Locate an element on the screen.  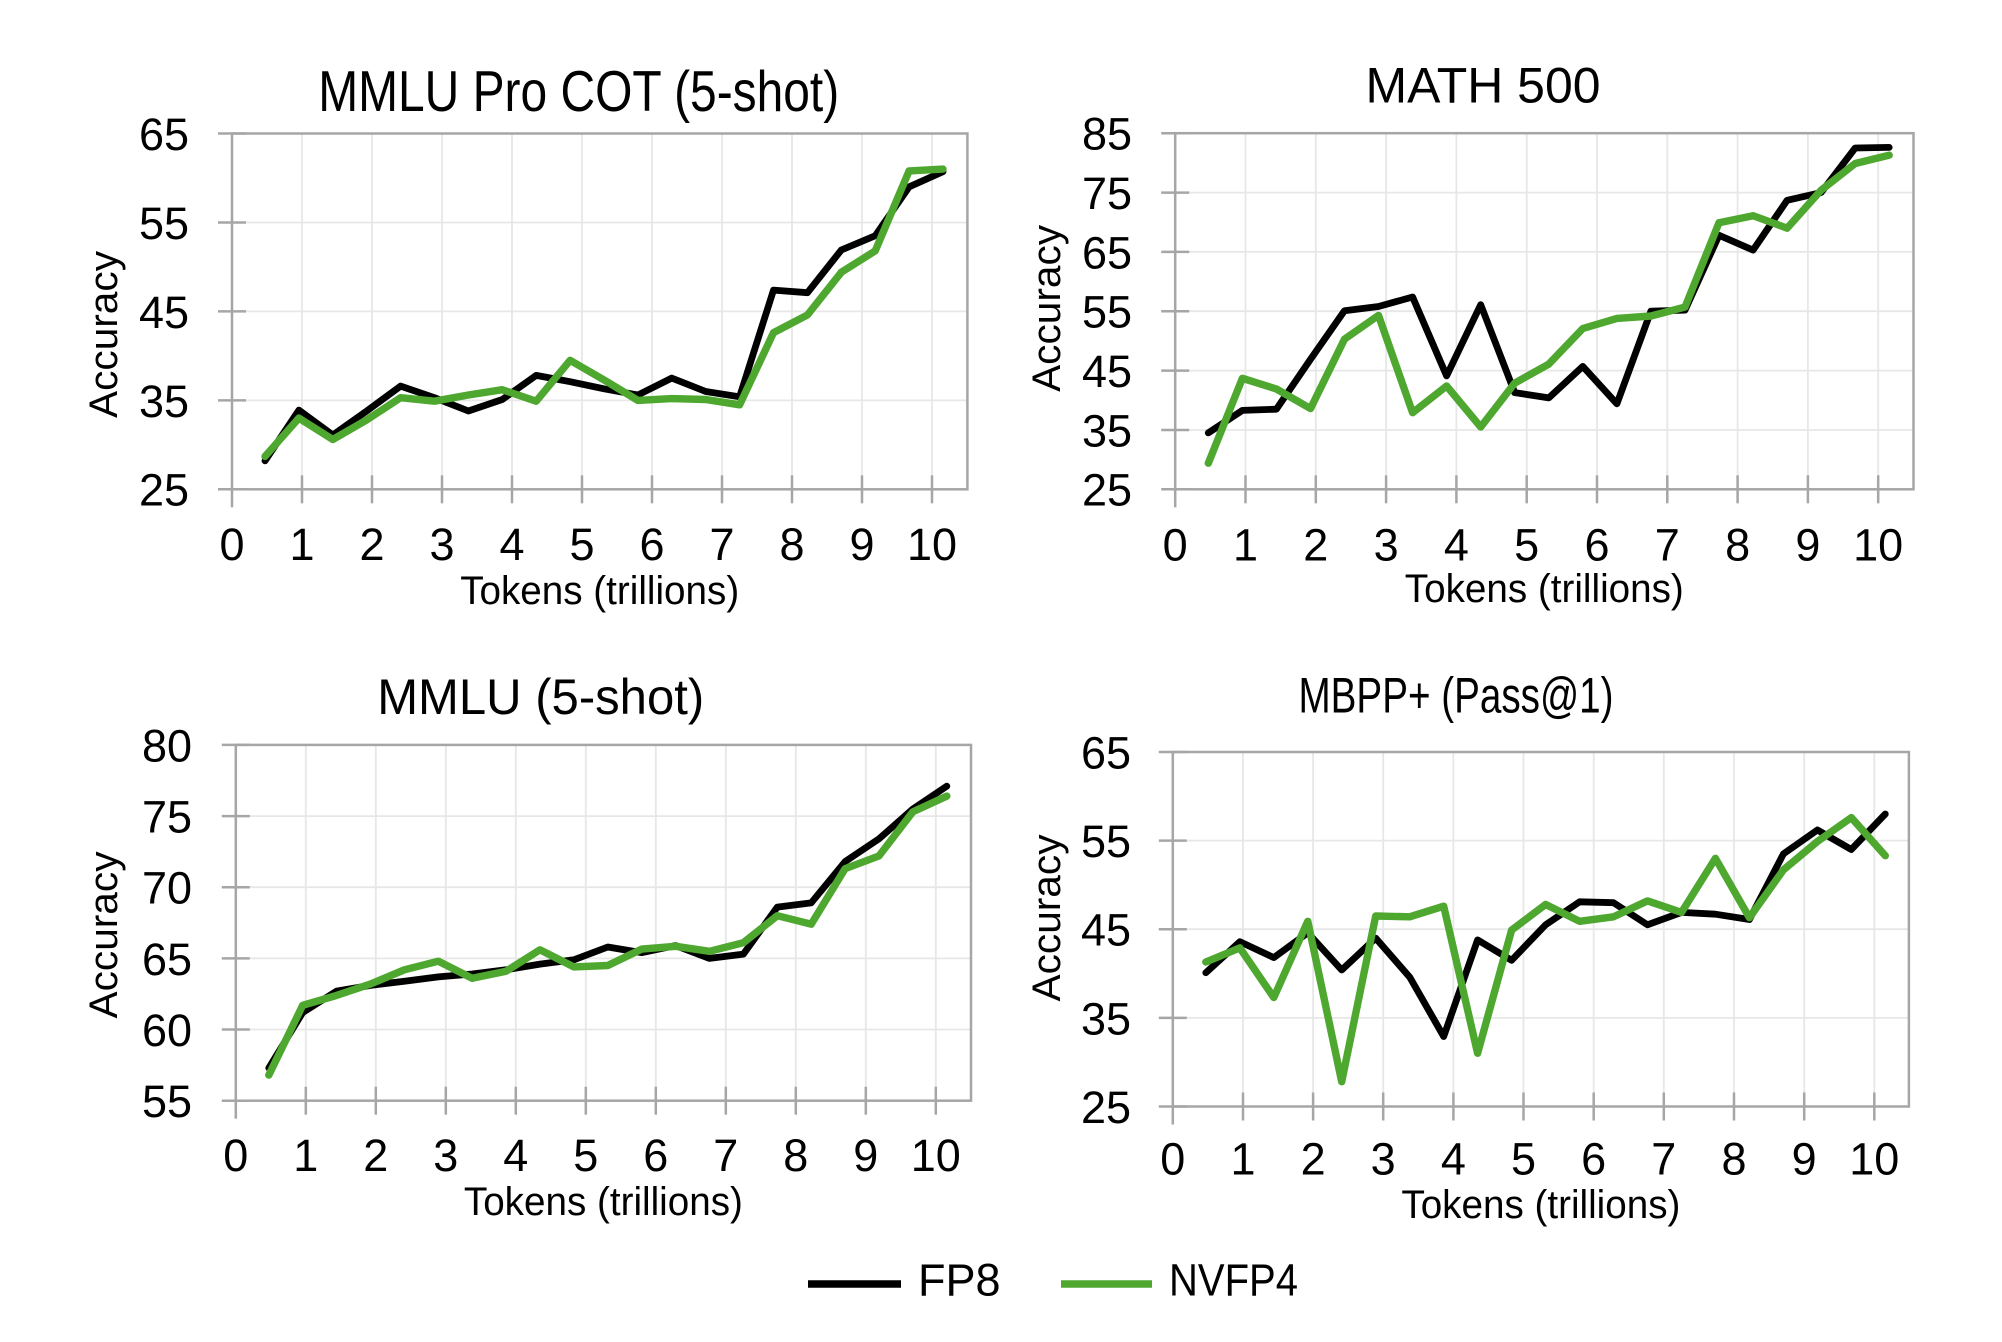
svg-text: 60 is located at coordinates (167, 1030).